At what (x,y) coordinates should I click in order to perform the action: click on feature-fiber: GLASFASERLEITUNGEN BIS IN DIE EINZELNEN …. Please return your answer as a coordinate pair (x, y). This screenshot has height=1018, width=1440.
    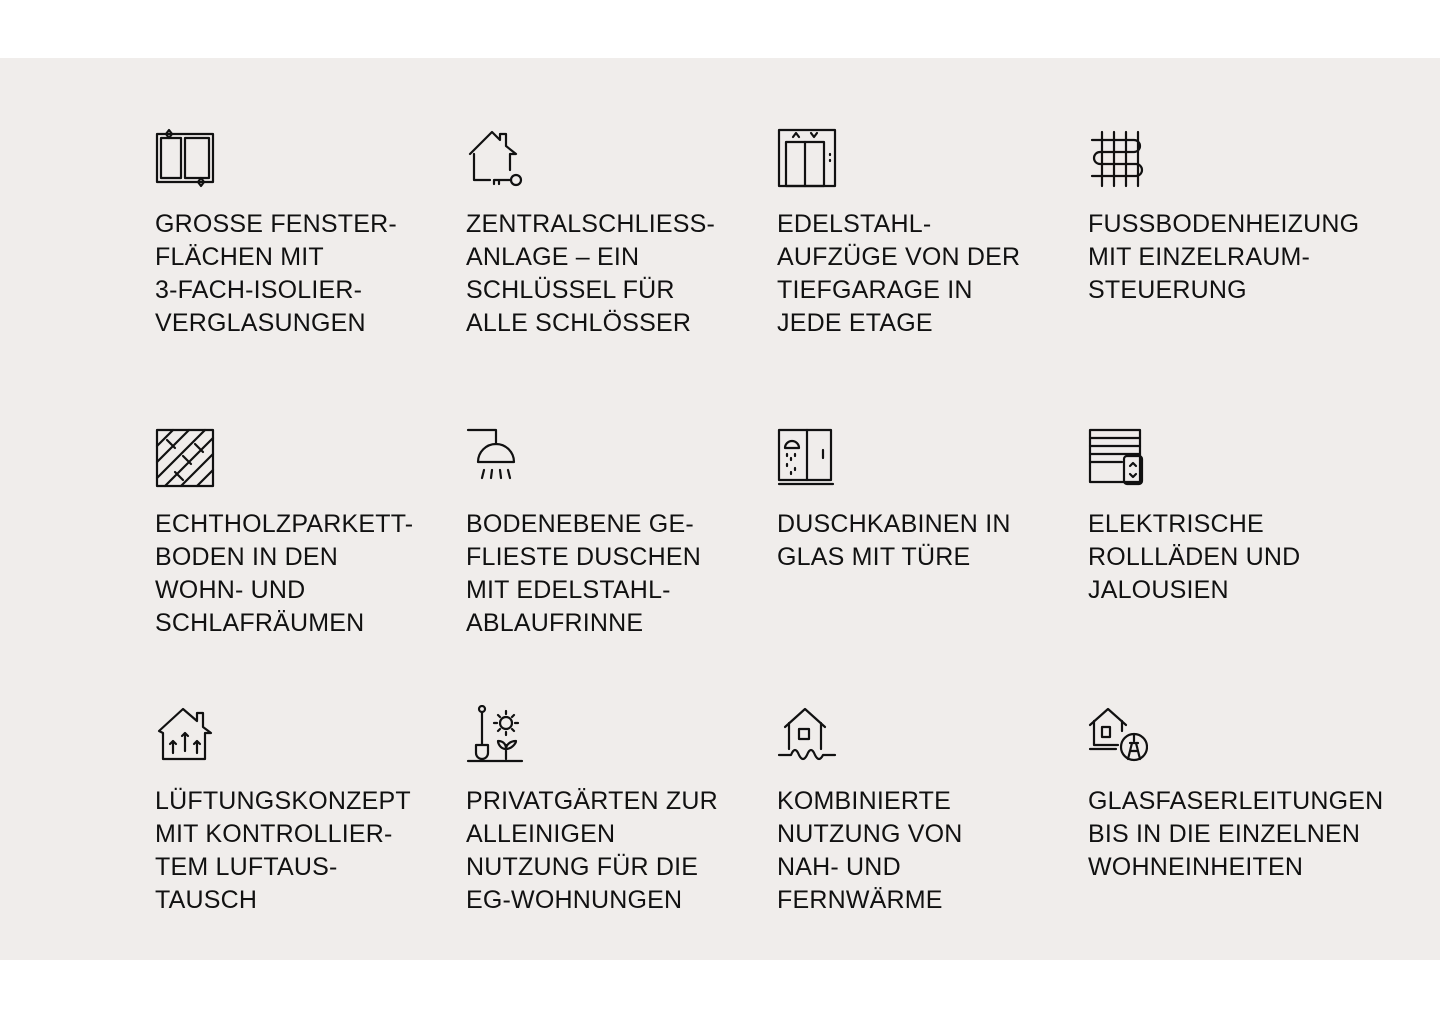
    Looking at the image, I should click on (1236, 794).